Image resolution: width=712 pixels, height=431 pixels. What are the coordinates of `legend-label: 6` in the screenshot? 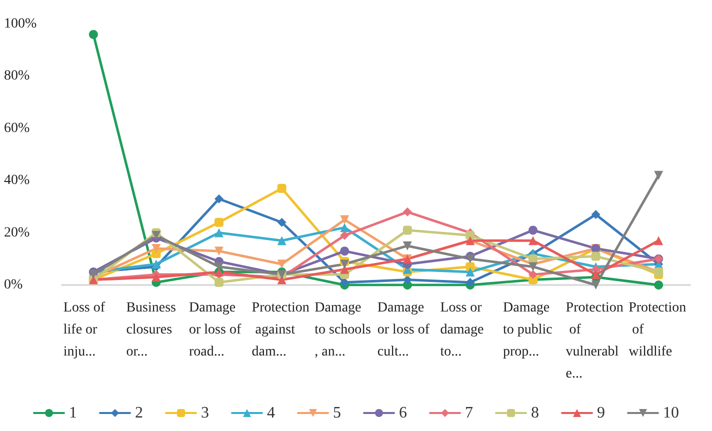 It's located at (403, 413).